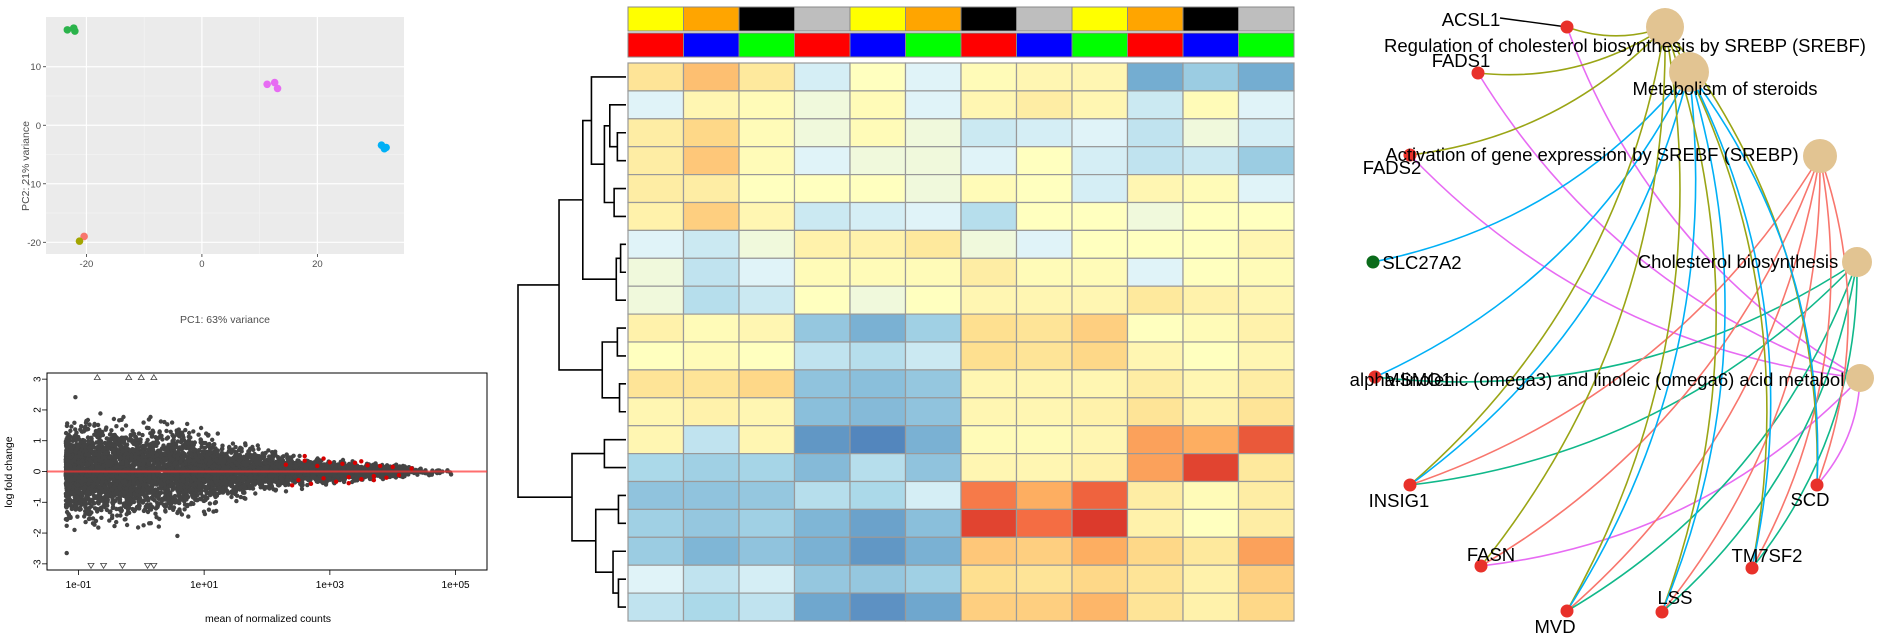 The width and height of the screenshot is (1888, 641). I want to click on pca-points, so click(226, 134).